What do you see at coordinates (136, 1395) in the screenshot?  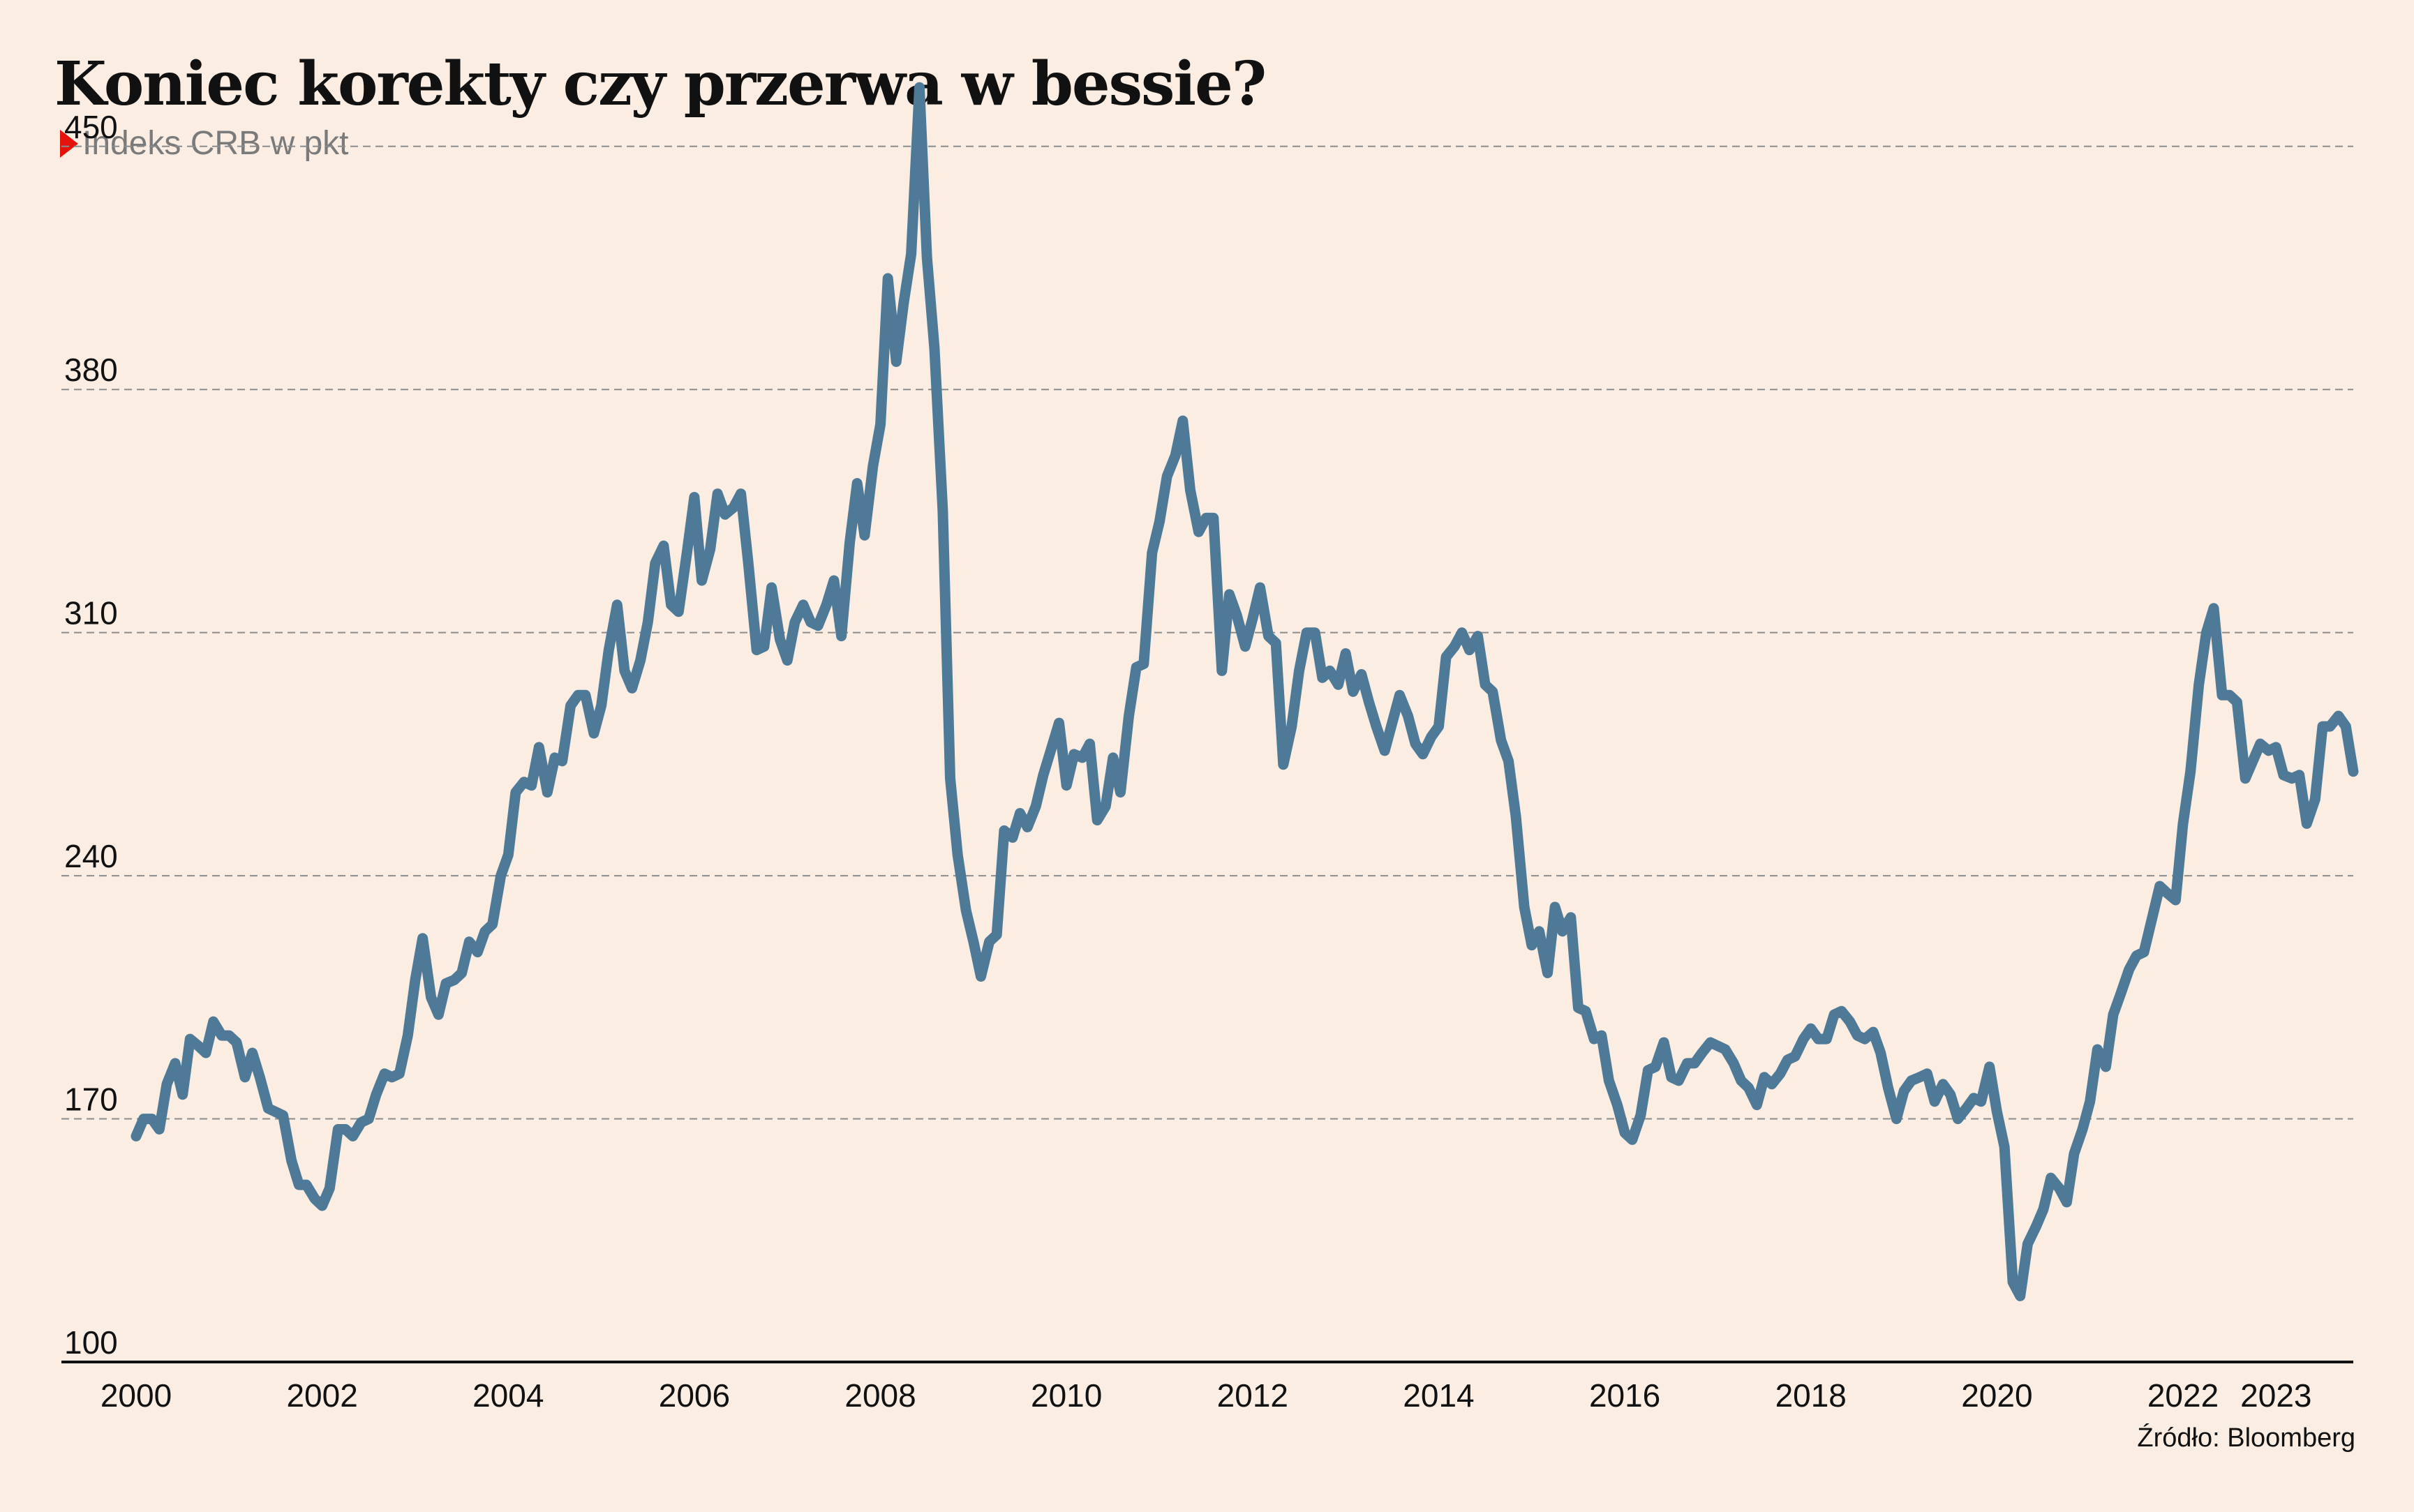 I see `x-tick-label: 2000` at bounding box center [136, 1395].